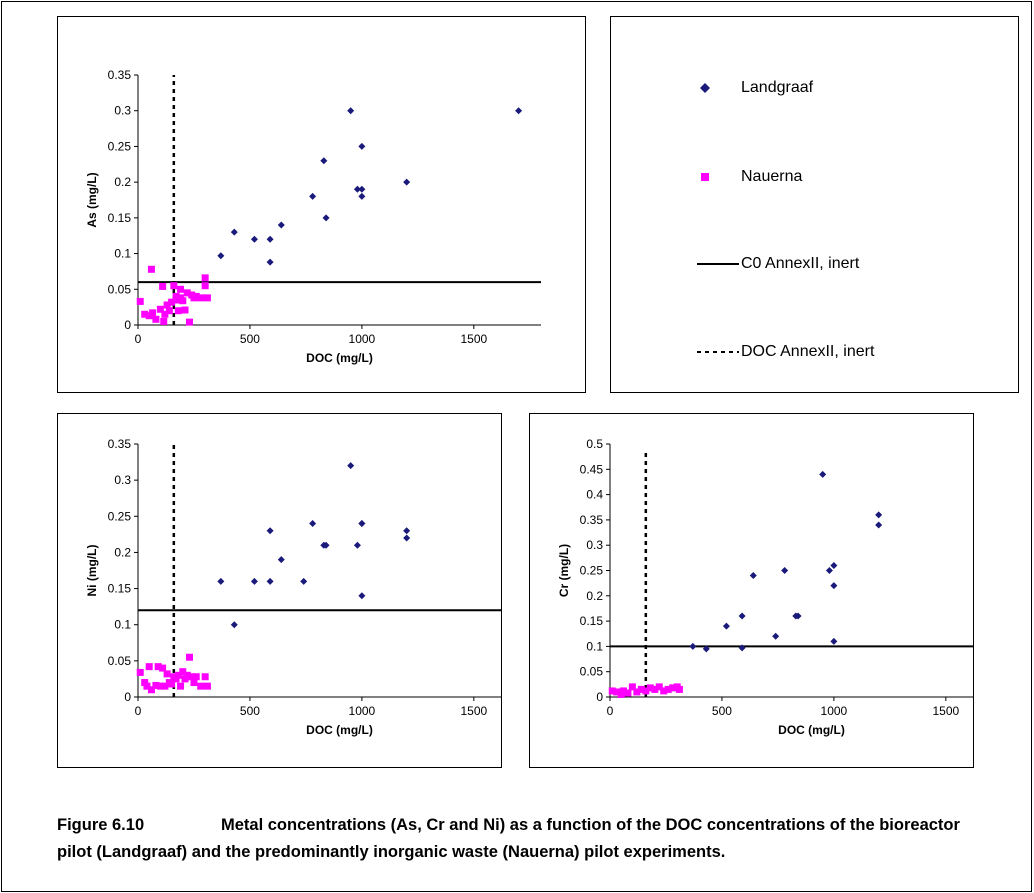 Image resolution: width=1034 pixels, height=893 pixels. Describe the element at coordinates (122, 552) in the screenshot. I see `y-tick-label: 0.2` at that location.